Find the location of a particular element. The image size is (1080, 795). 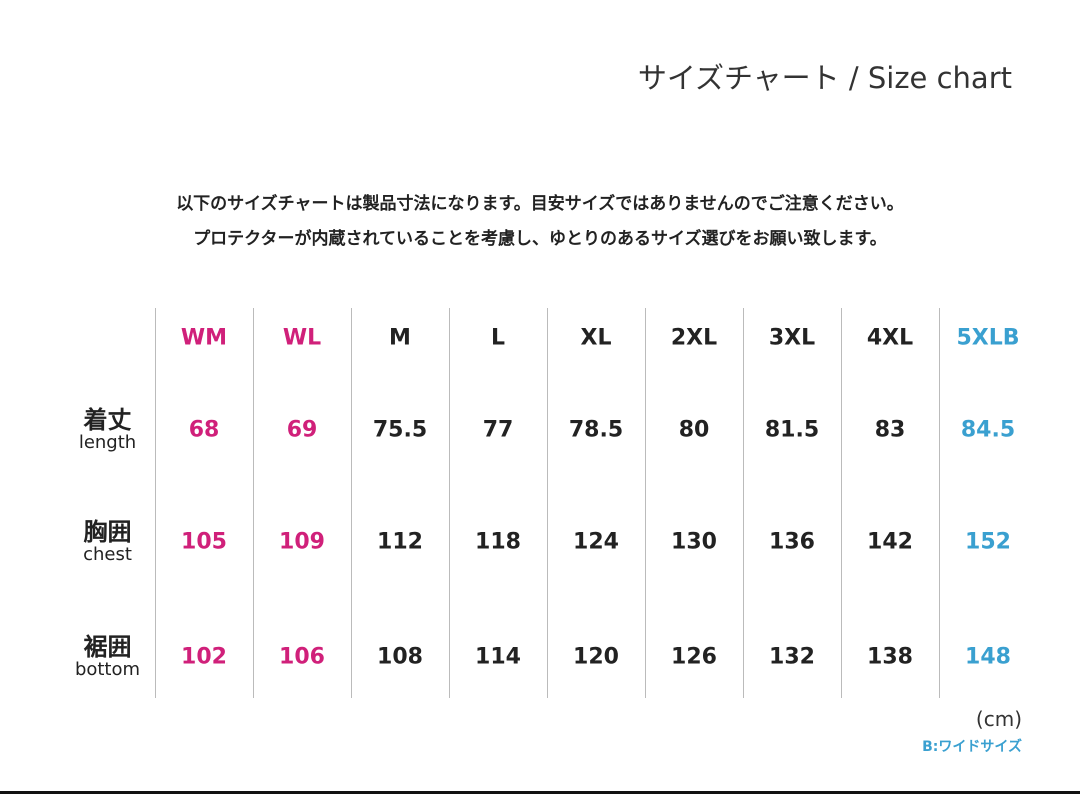

size-header: 4XL is located at coordinates (890, 338).